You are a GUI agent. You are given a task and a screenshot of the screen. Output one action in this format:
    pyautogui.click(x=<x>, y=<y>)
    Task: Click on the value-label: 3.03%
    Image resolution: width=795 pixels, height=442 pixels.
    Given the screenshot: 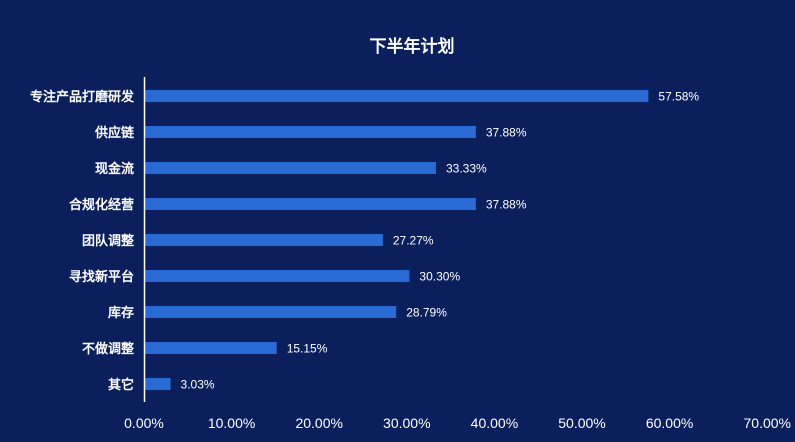 What is the action you would take?
    pyautogui.click(x=198, y=385)
    